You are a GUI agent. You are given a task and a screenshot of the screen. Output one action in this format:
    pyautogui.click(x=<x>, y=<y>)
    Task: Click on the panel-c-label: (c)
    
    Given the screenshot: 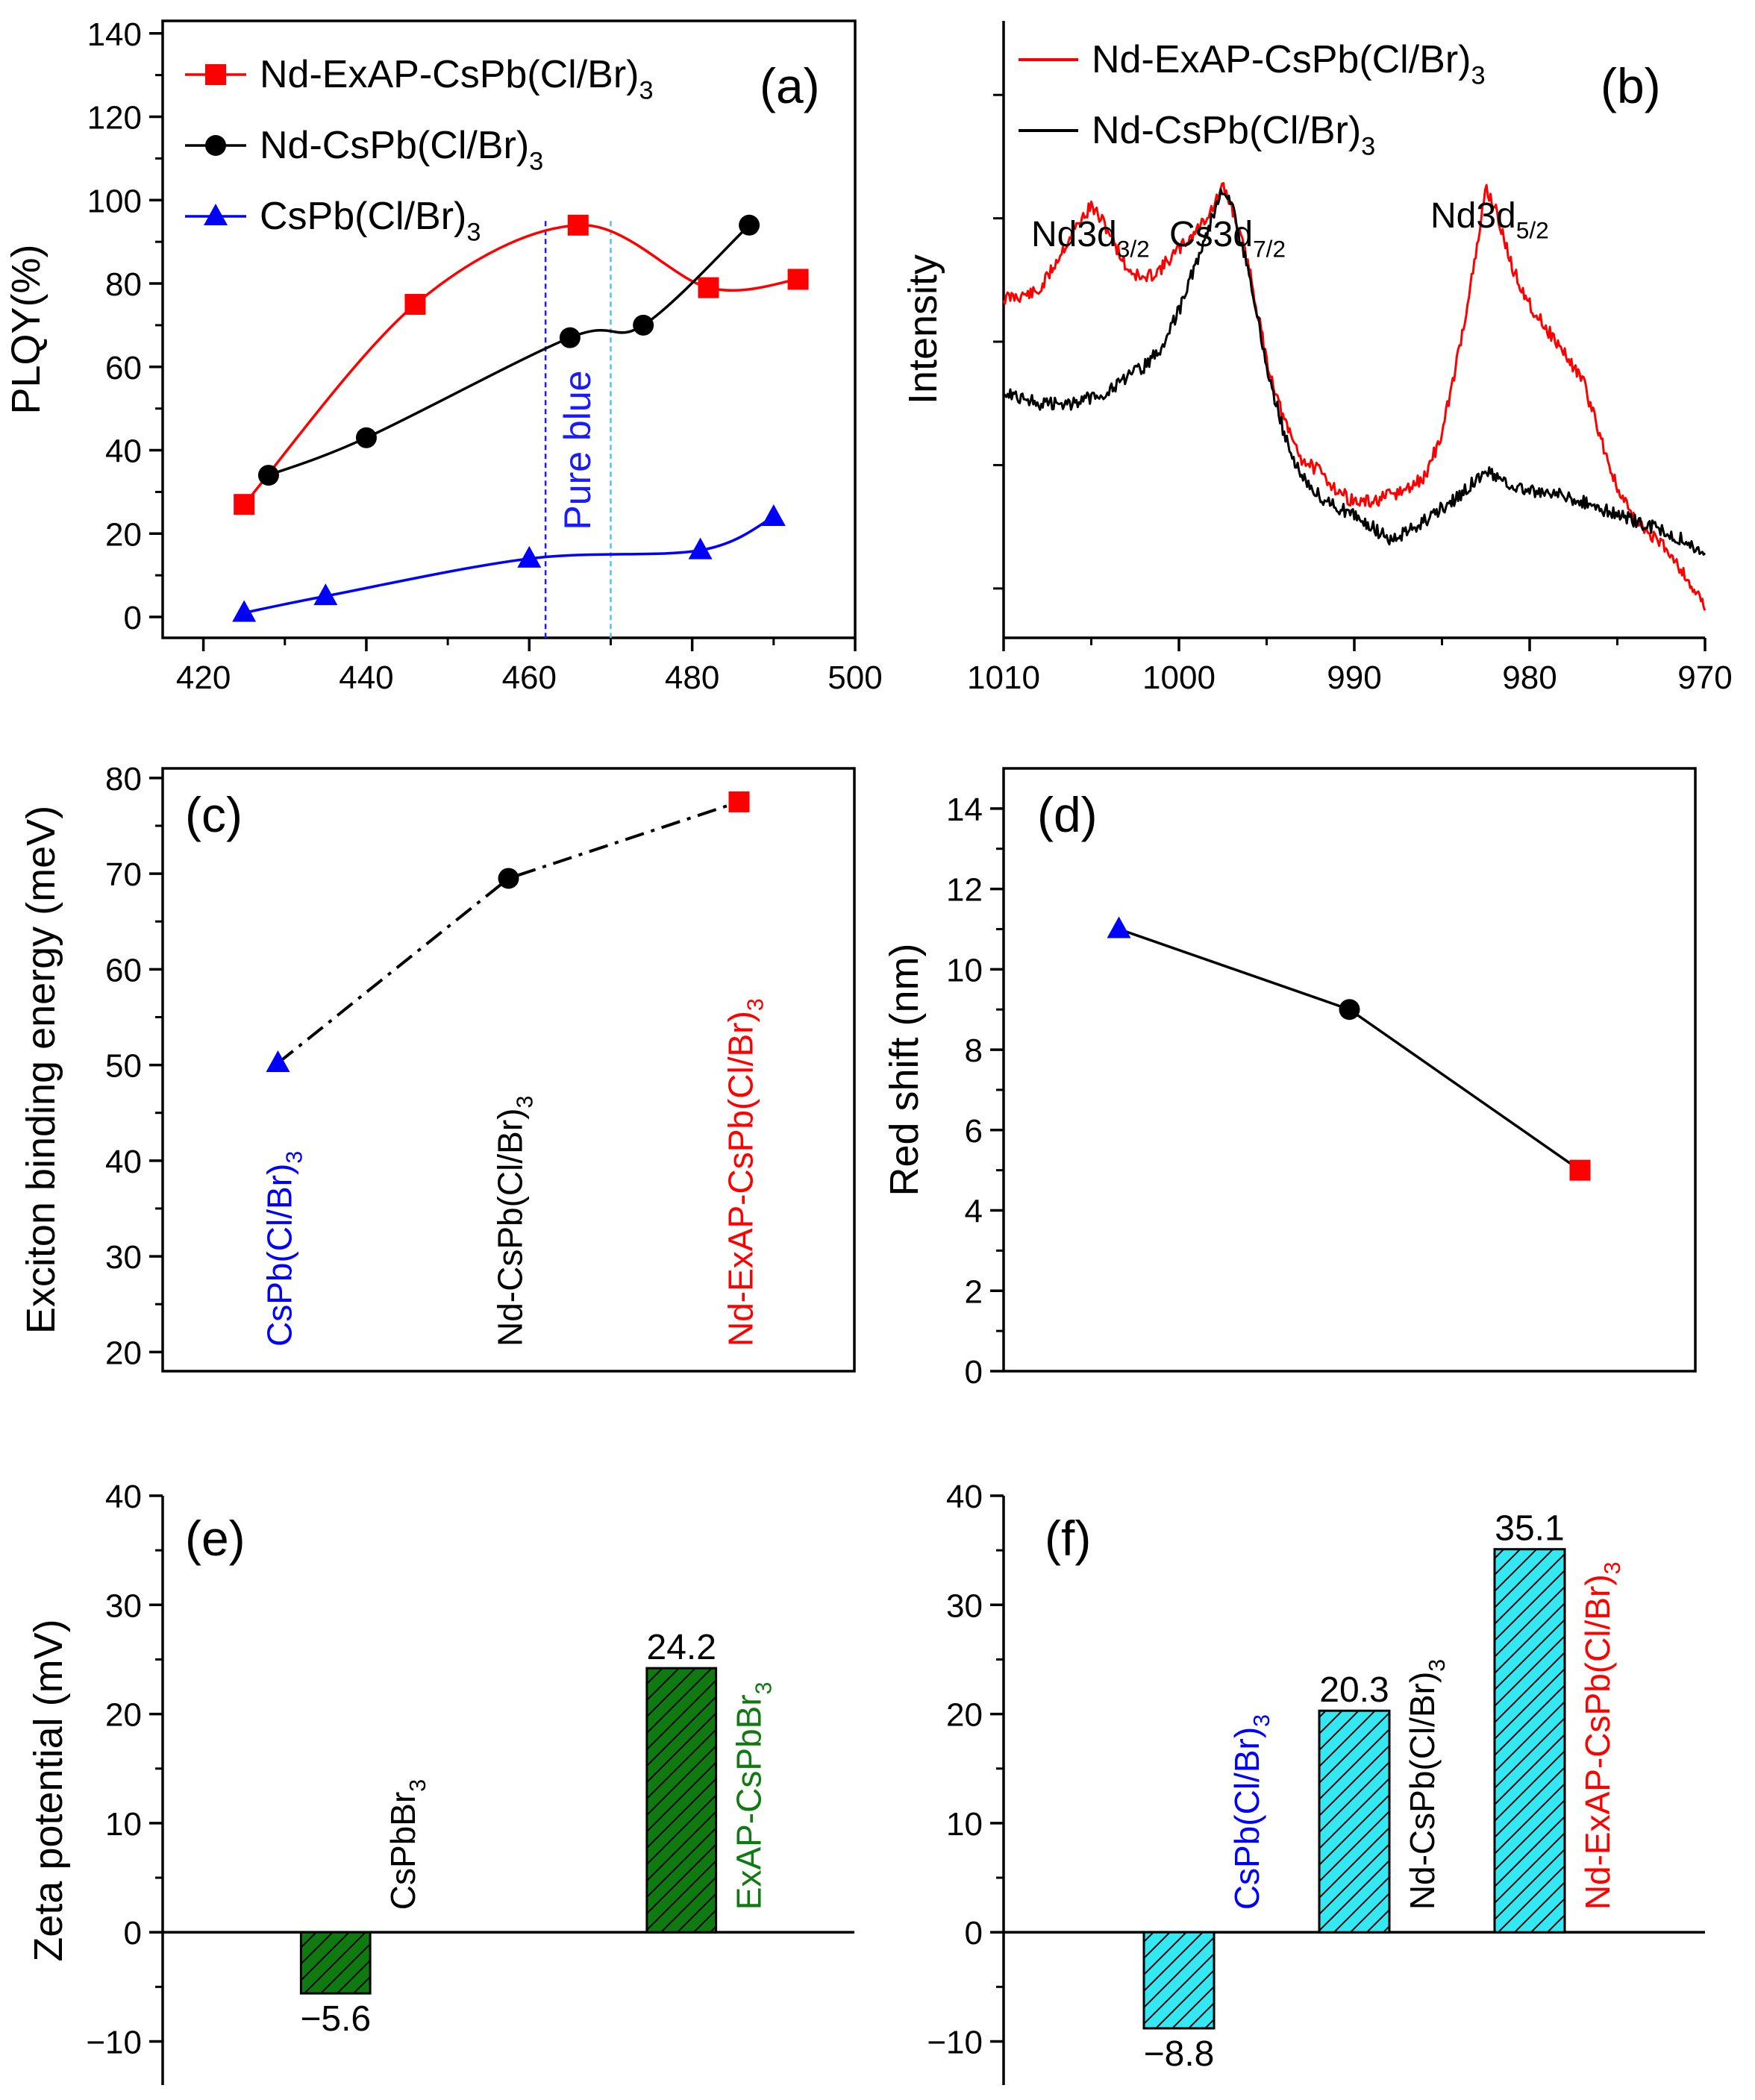 What is the action you would take?
    pyautogui.click(x=214, y=814)
    